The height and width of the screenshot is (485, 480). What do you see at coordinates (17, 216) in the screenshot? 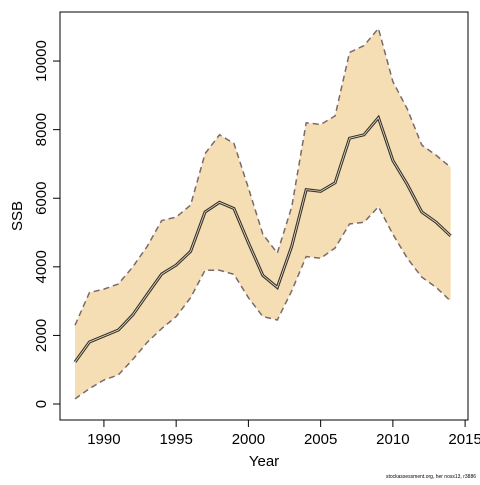
I see `y-axis-label: SSB` at bounding box center [17, 216].